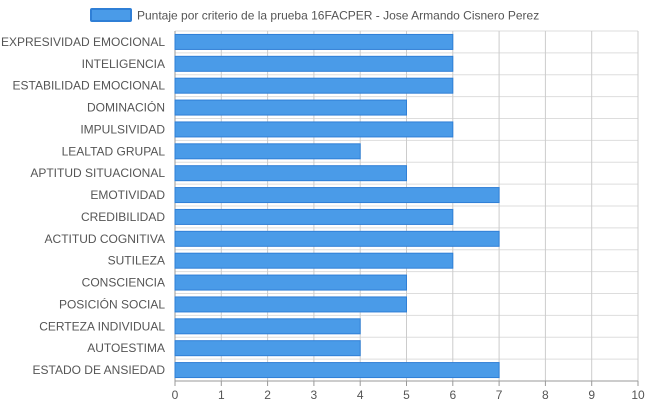 The height and width of the screenshot is (415, 648). I want to click on category-label: ESTADO DE ANSIEDAD, so click(99, 370).